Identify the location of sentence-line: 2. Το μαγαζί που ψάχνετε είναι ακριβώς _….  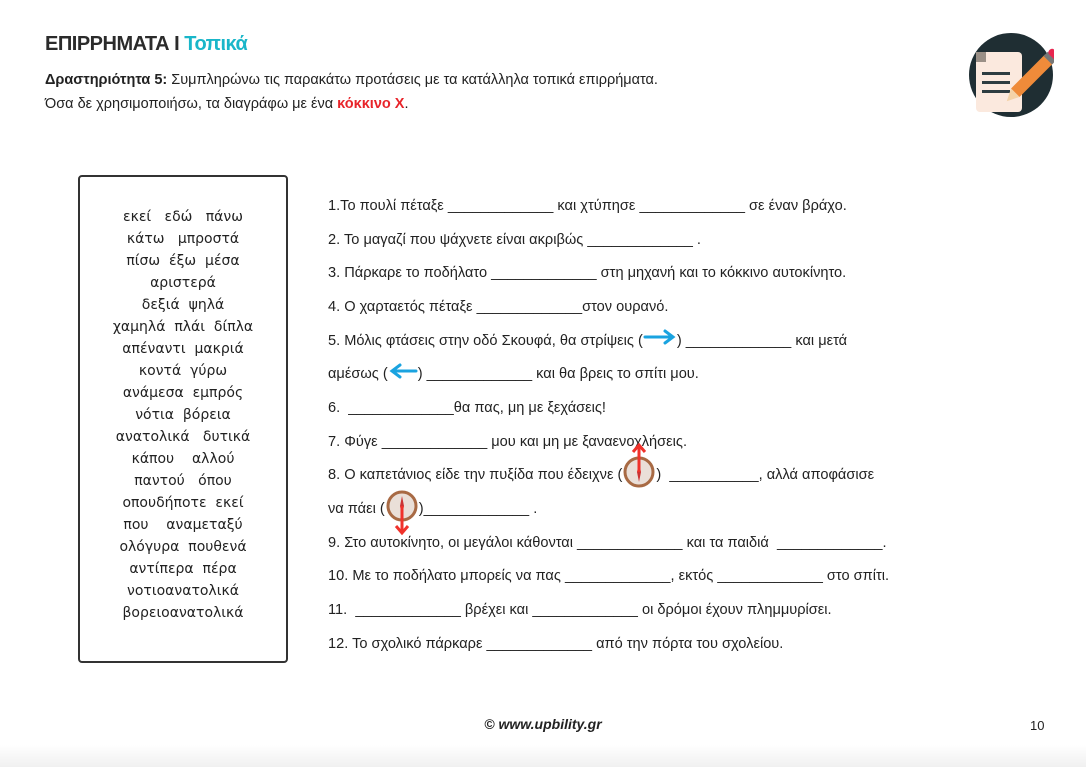
(608, 240).